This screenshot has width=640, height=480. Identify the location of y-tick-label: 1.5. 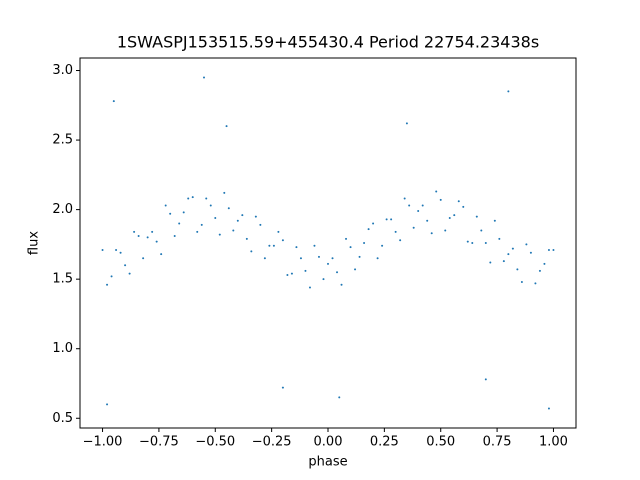
(62, 279).